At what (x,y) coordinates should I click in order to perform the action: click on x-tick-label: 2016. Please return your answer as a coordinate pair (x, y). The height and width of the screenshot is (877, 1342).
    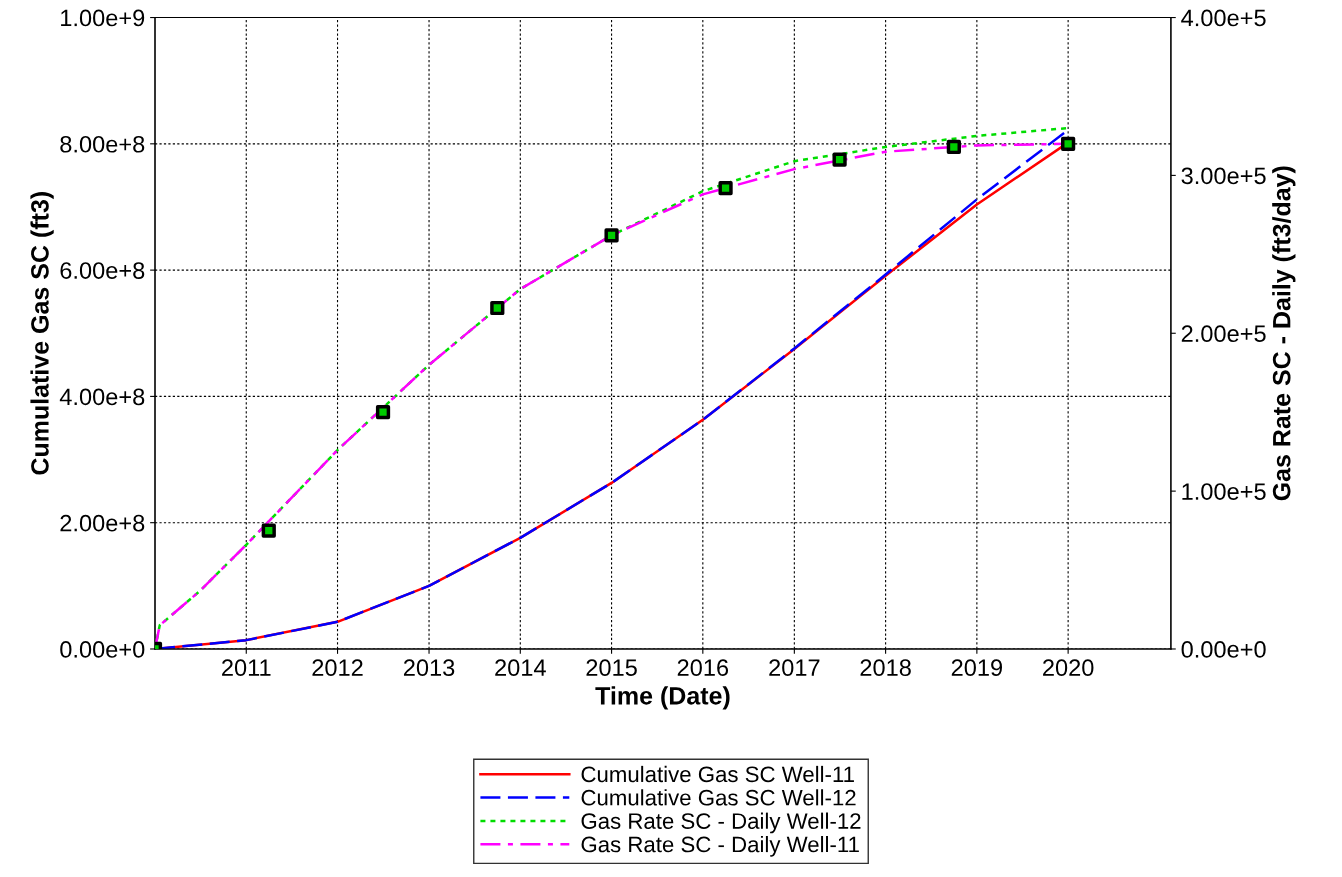
    Looking at the image, I should click on (703, 668).